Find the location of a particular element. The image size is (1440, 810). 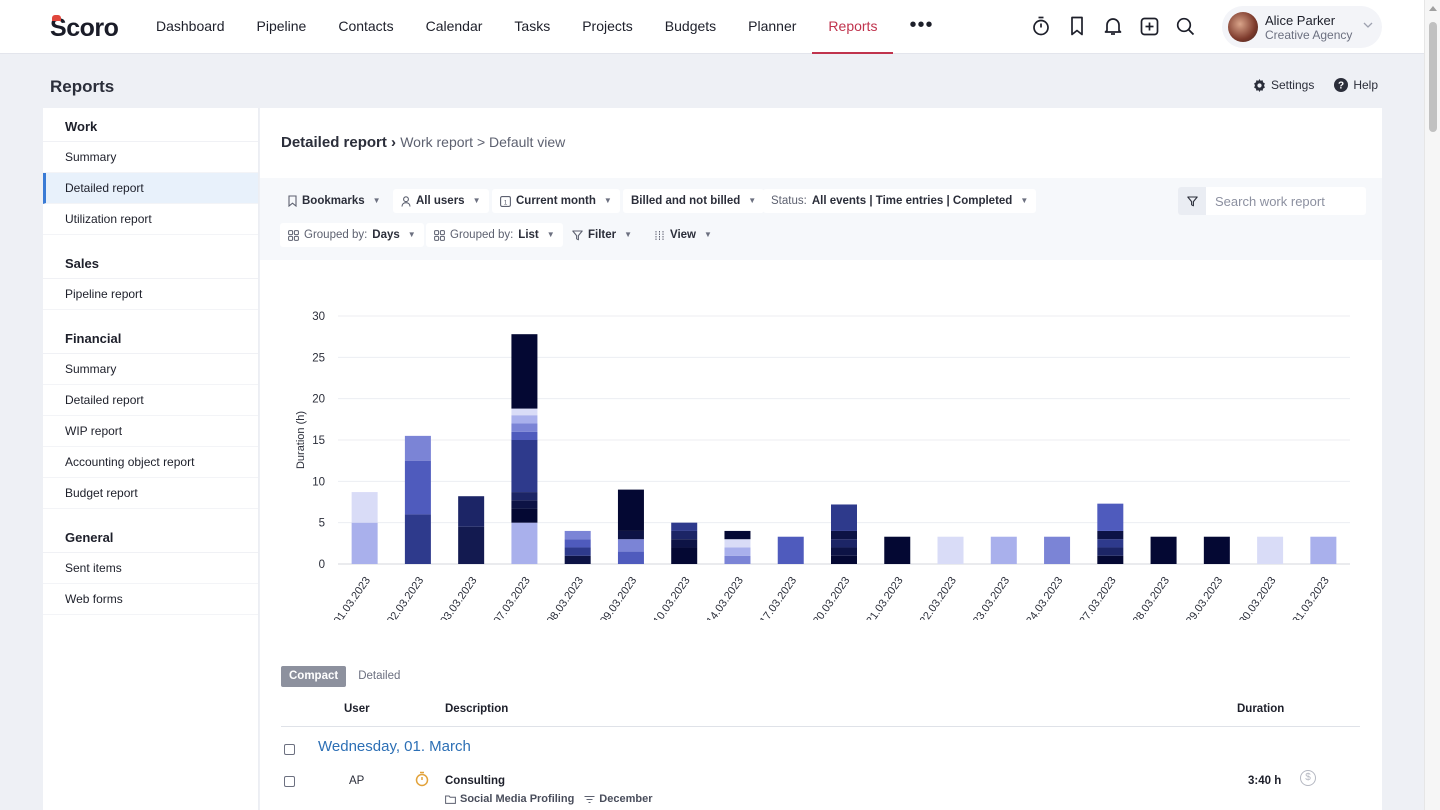

scrollbar-thumb is located at coordinates (1433, 77).